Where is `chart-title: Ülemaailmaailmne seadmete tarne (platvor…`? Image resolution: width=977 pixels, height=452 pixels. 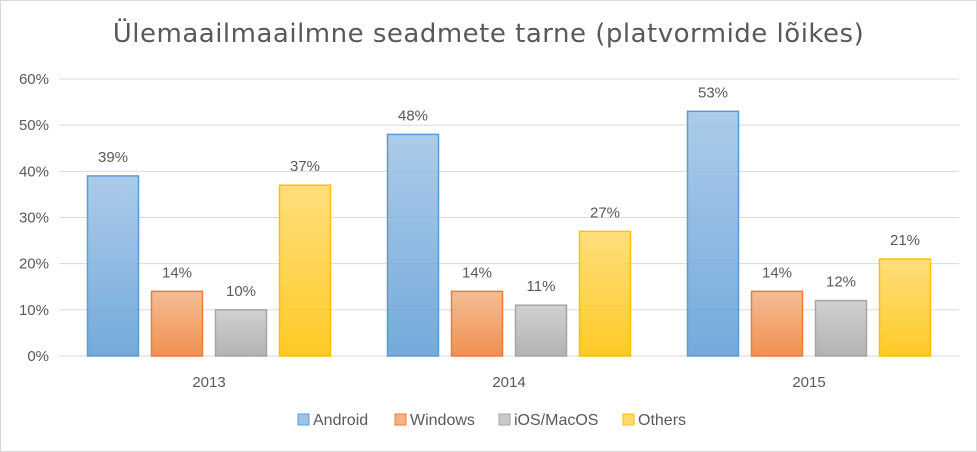 chart-title: Ülemaailmaailmne seadmete tarne (platvor… is located at coordinates (488, 34).